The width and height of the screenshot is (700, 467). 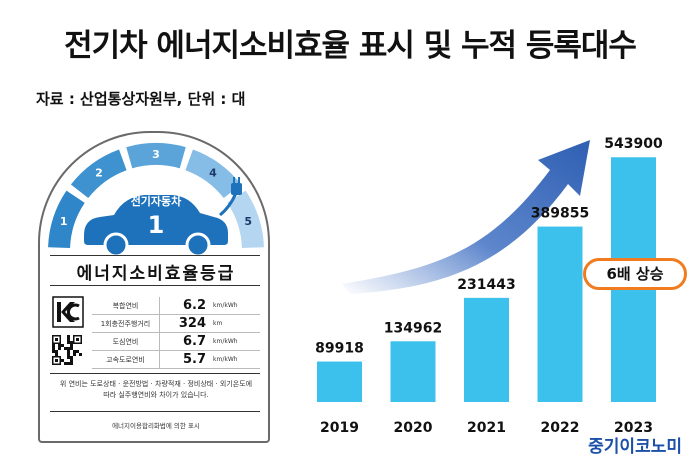 What do you see at coordinates (413, 328) in the screenshot?
I see `bar-value-label: 134962` at bounding box center [413, 328].